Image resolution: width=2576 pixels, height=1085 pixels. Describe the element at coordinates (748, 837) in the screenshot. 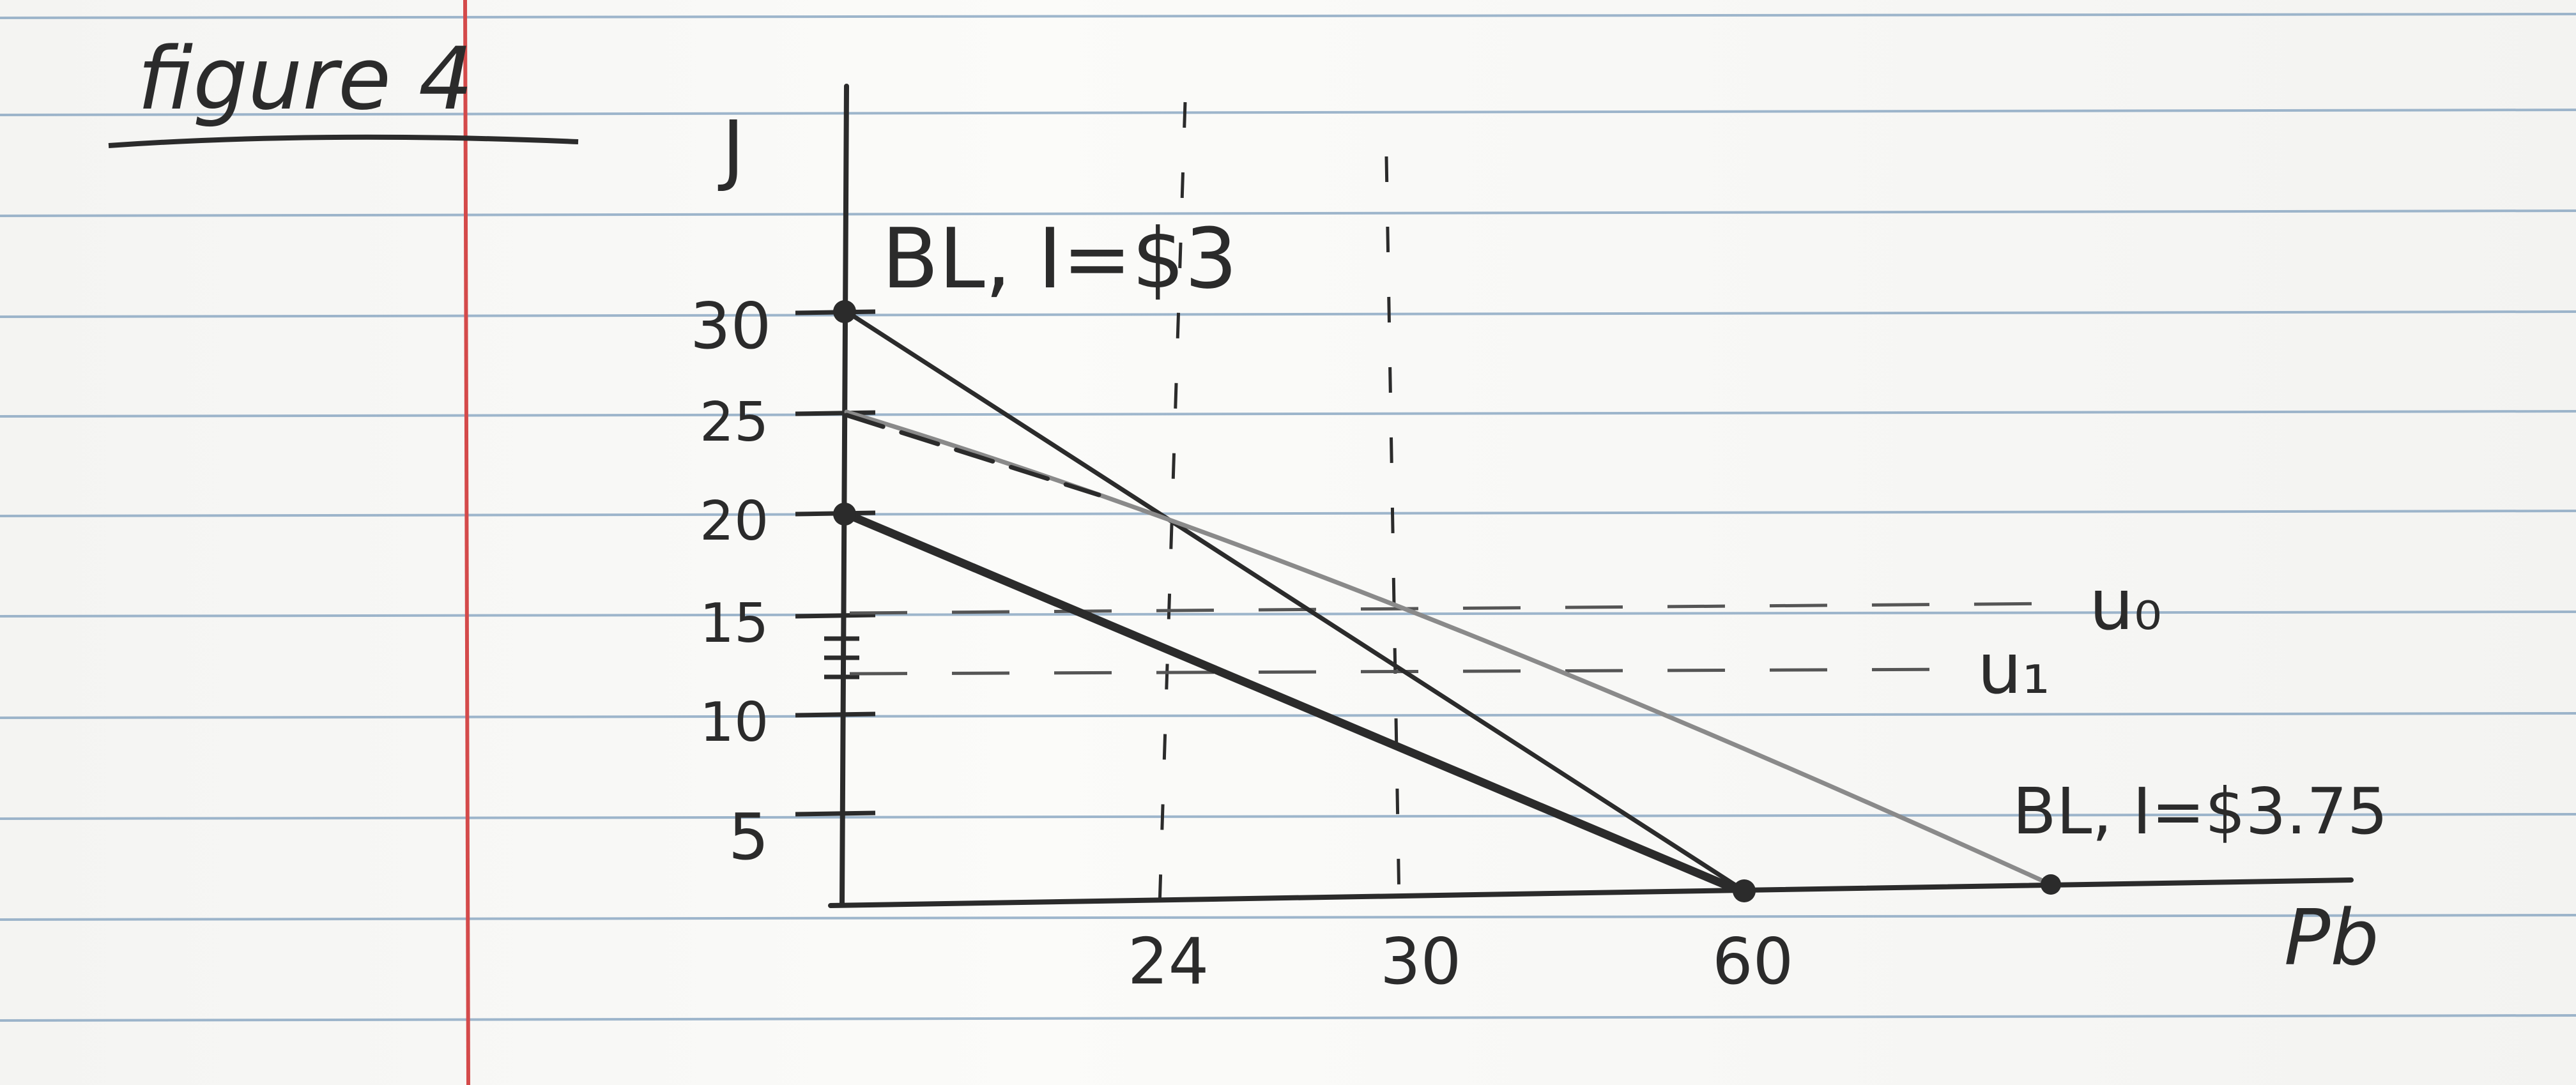

I see `y-tick-label: 5` at that location.